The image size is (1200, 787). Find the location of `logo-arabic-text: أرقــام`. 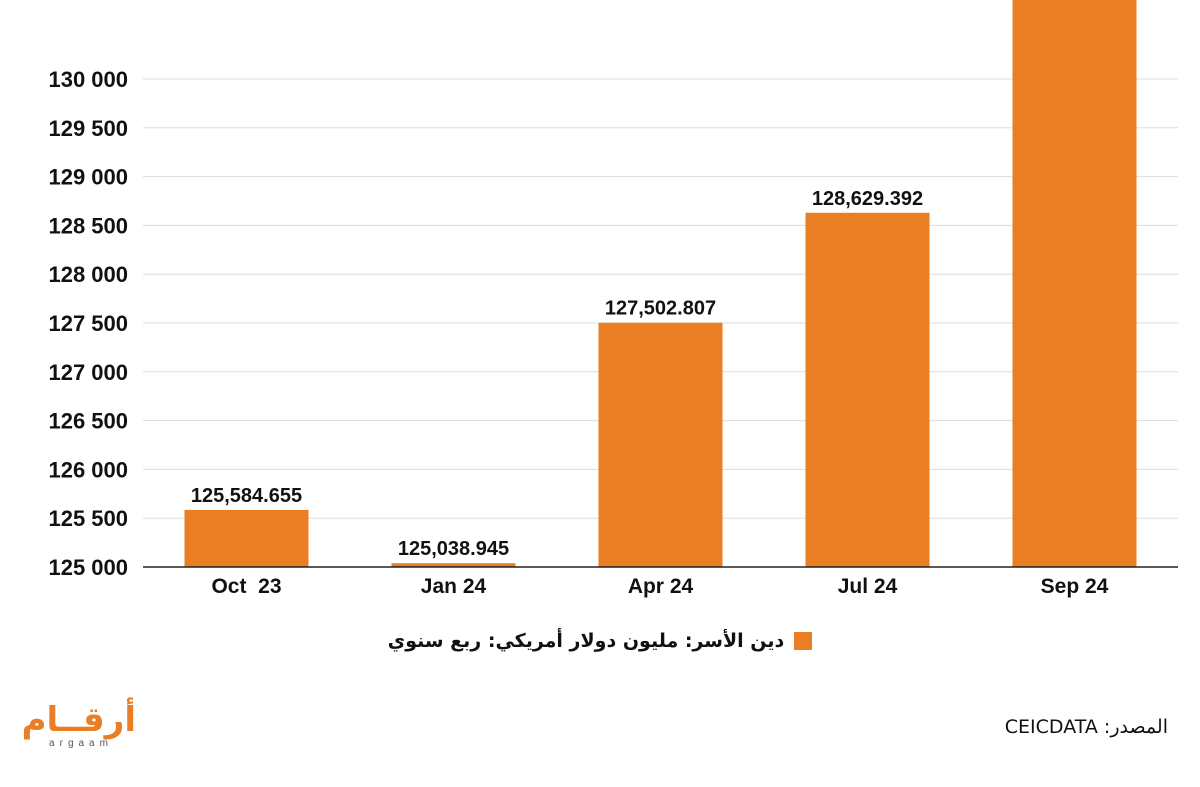

logo-arabic-text: أرقــام is located at coordinates (78, 720).